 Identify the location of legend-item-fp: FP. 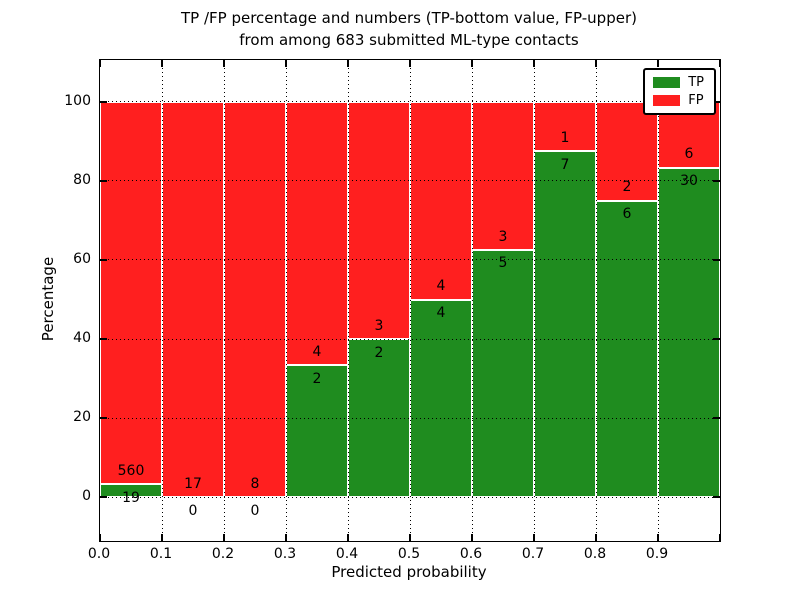
(678, 100).